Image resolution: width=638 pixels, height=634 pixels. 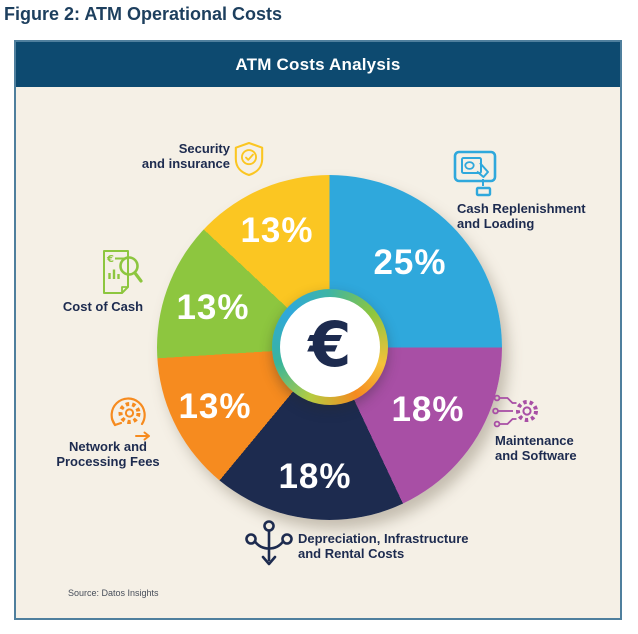 I want to click on percent-label-cash-replenishment: 25%, so click(x=410, y=262).